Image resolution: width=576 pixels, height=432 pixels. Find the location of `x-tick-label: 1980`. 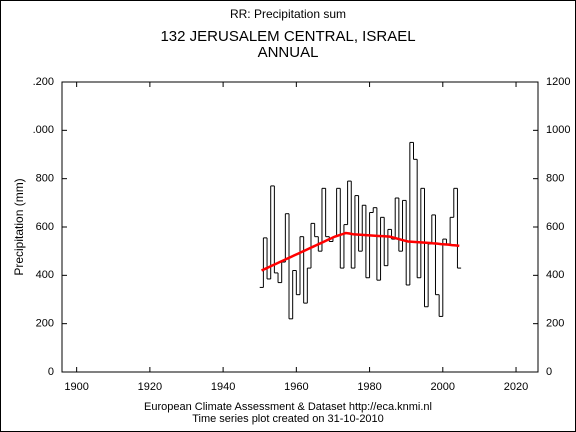

x-tick-label: 1980 is located at coordinates (369, 387).